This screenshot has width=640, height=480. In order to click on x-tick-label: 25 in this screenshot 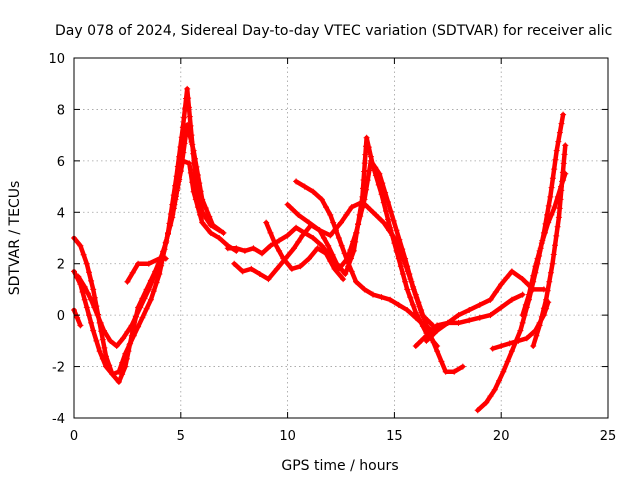, I will do `click(608, 436)`.